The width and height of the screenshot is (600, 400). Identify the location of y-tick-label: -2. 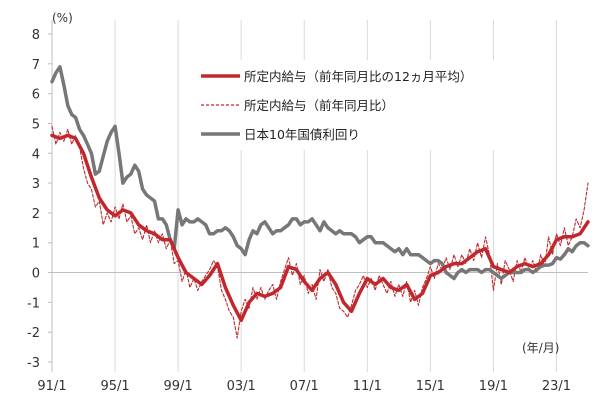
(33, 333).